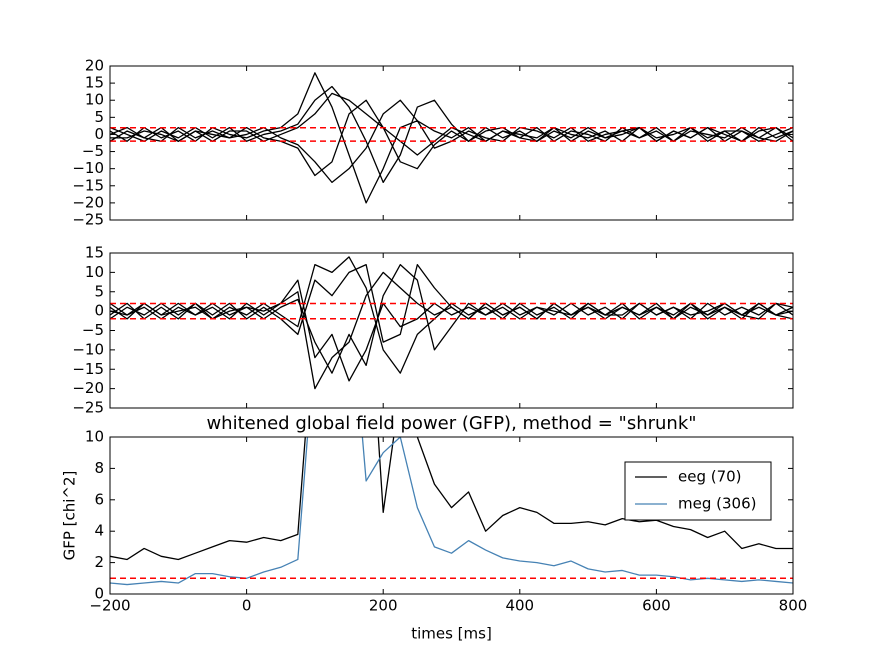 This screenshot has width=880, height=660. What do you see at coordinates (519, 606) in the screenshot?
I see `x-tick-label: 400` at bounding box center [519, 606].